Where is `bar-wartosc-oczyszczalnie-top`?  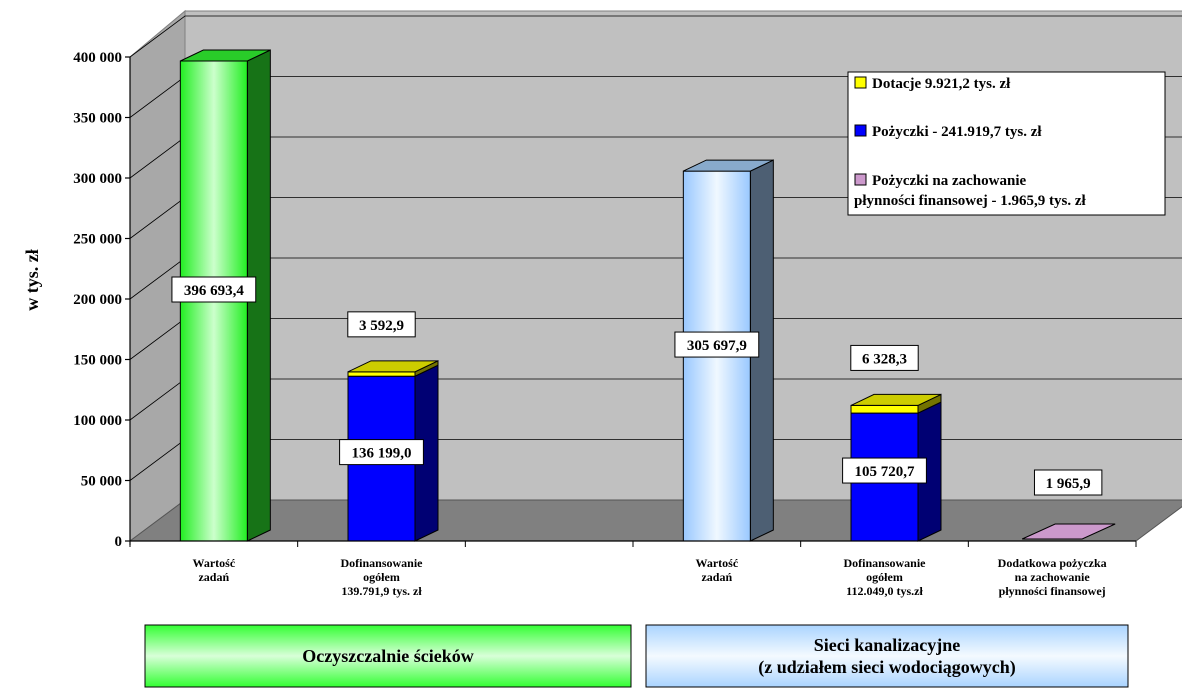
bar-wartosc-oczyszczalnie-top is located at coordinates (225, 55).